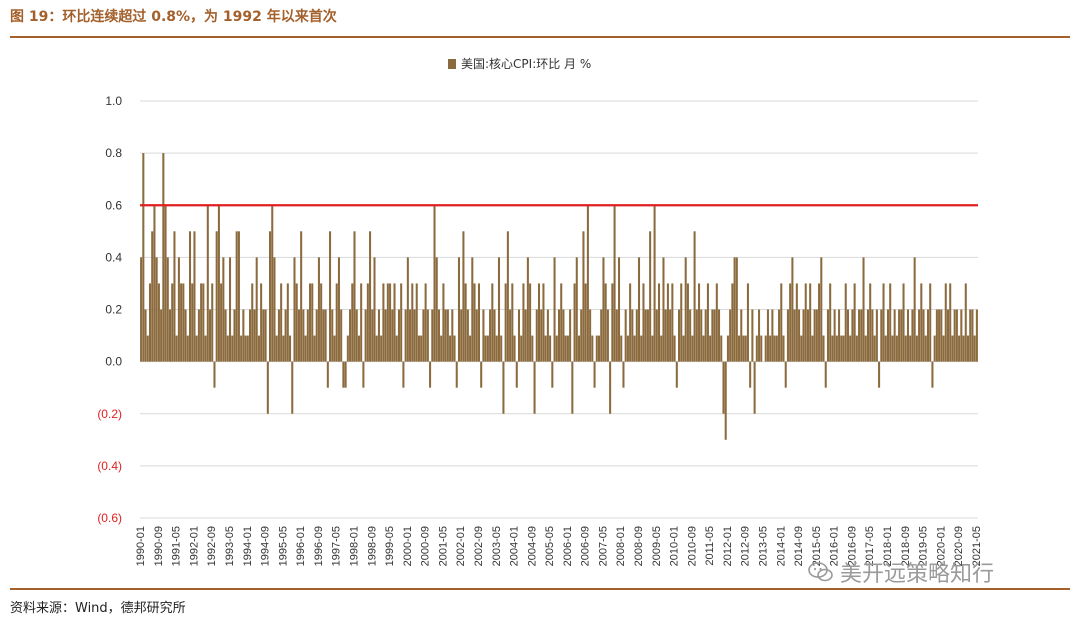 The image size is (1080, 620). I want to click on y-tick-label: 1.0, so click(113, 101).